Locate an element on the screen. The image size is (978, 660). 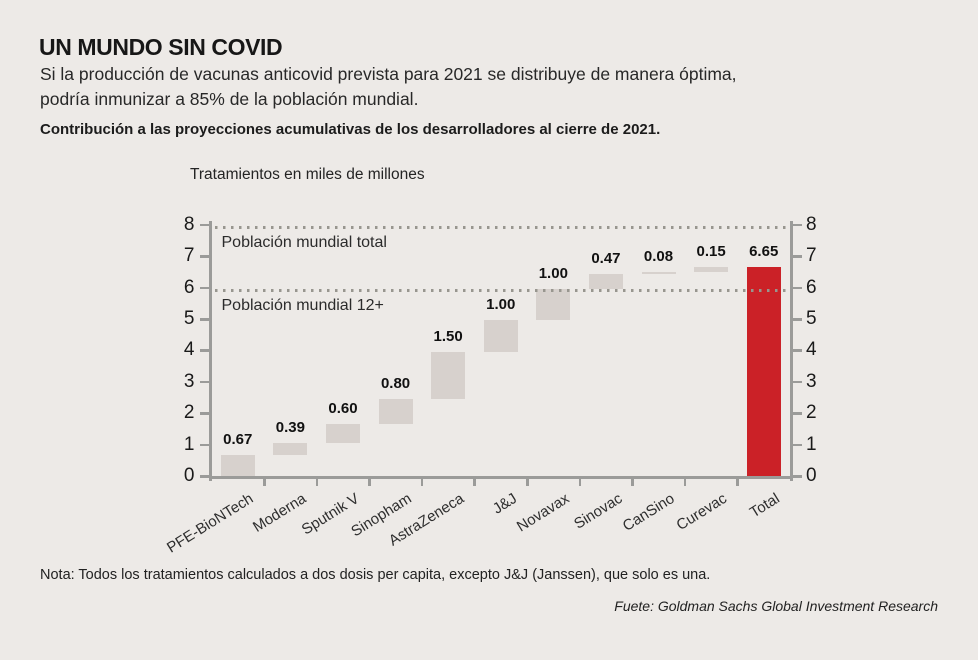
y-label-right-0: 0 is located at coordinates (811, 475).